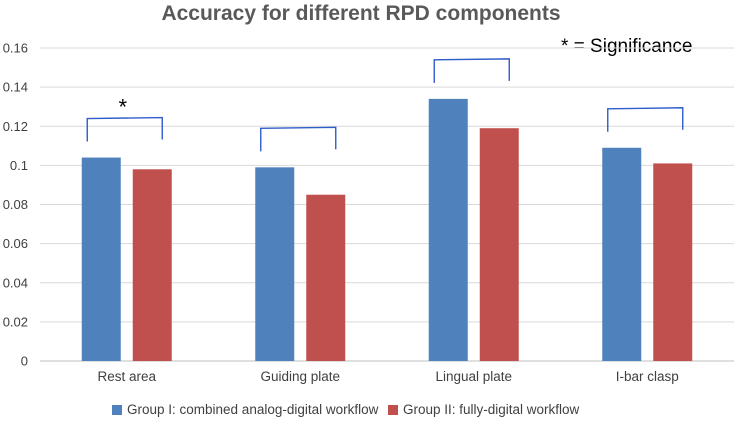 Image resolution: width=744 pixels, height=422 pixels. What do you see at coordinates (15, 243) in the screenshot?
I see `y-tick-label: 0.06` at bounding box center [15, 243].